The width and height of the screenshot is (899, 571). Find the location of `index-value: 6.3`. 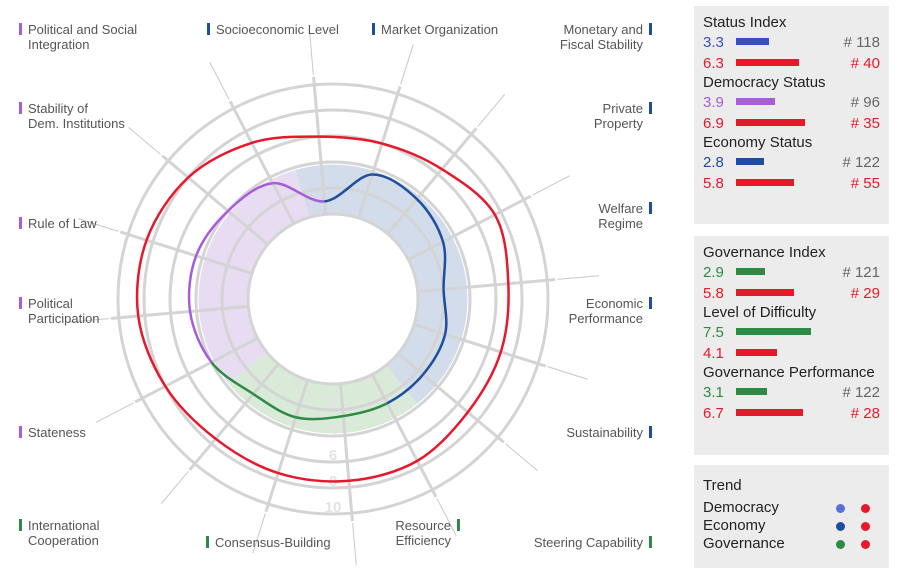

index-value: 6.3 is located at coordinates (713, 63).